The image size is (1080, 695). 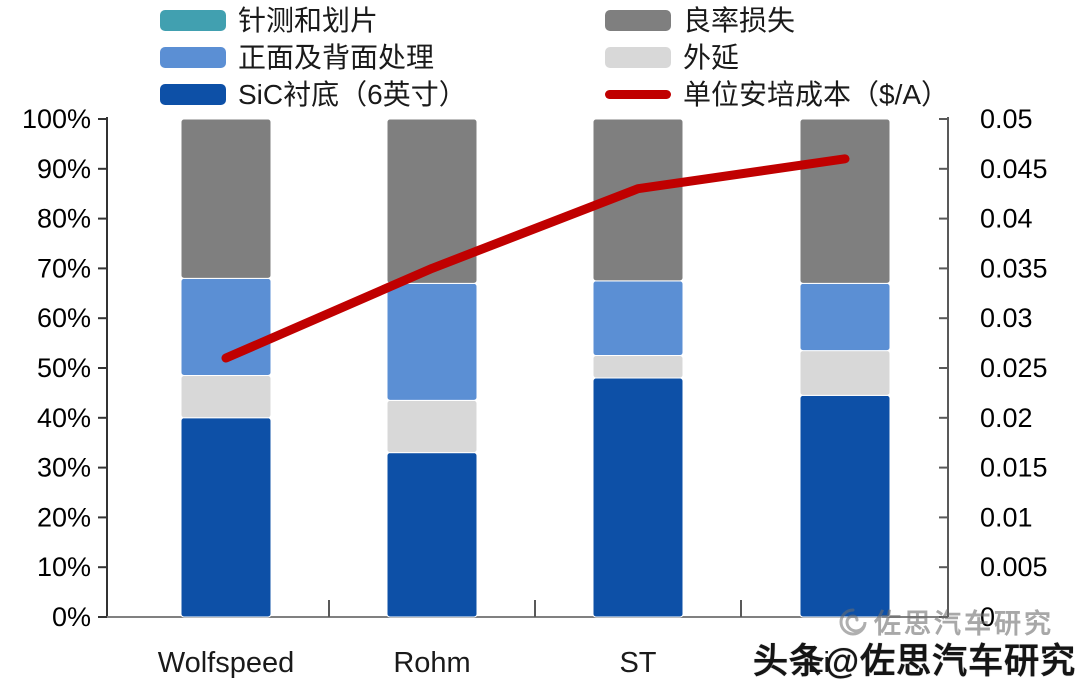 I want to click on y-right-tick-label: 0.035, so click(x=1014, y=268).